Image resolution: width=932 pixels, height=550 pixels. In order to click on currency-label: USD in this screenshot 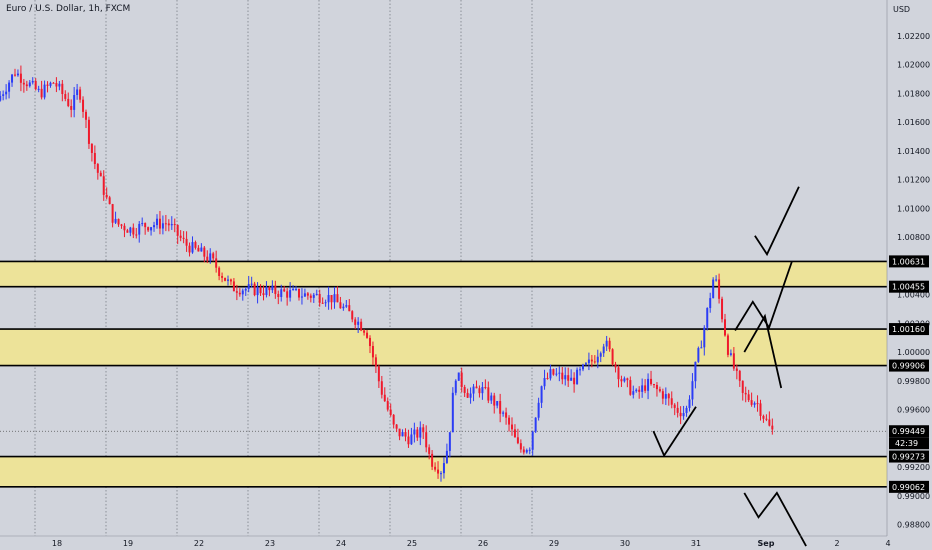, I will do `click(901, 9)`.